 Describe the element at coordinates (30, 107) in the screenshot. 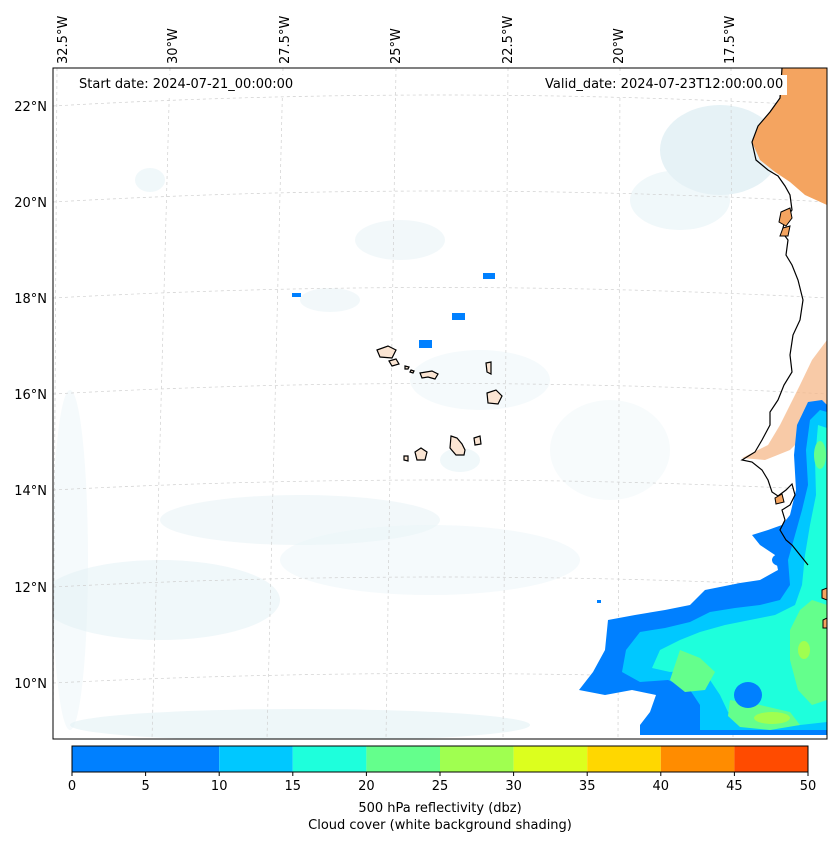

I see `lat-label-22n: 22°N` at that location.